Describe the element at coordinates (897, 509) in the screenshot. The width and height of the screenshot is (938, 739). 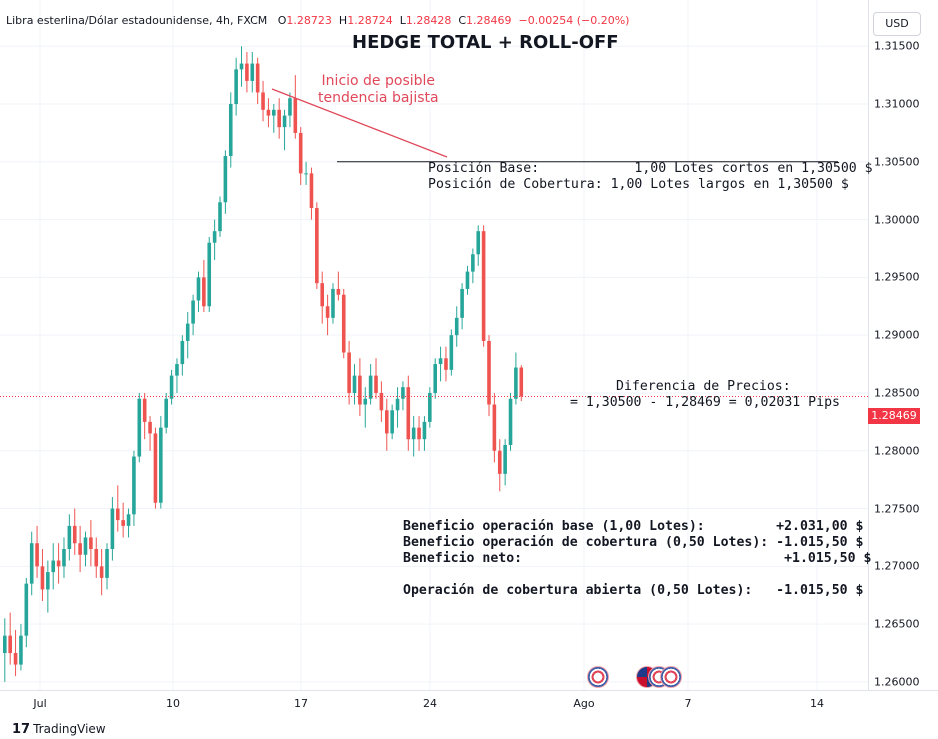
I see `price-tick-label: 1.27500` at that location.